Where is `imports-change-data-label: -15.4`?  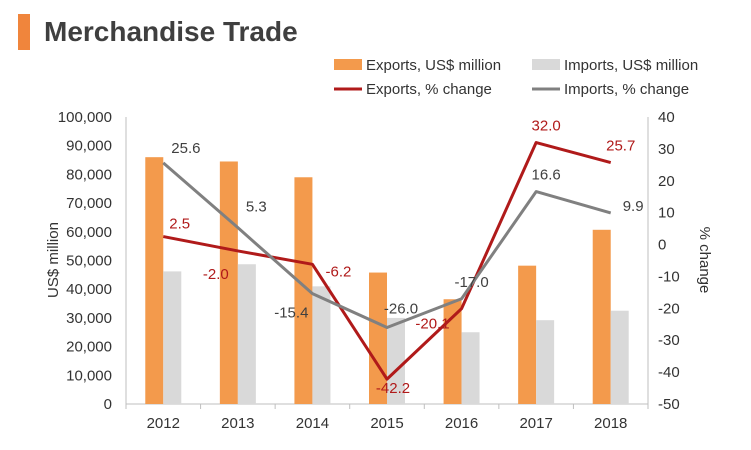 imports-change-data-label: -15.4 is located at coordinates (291, 313).